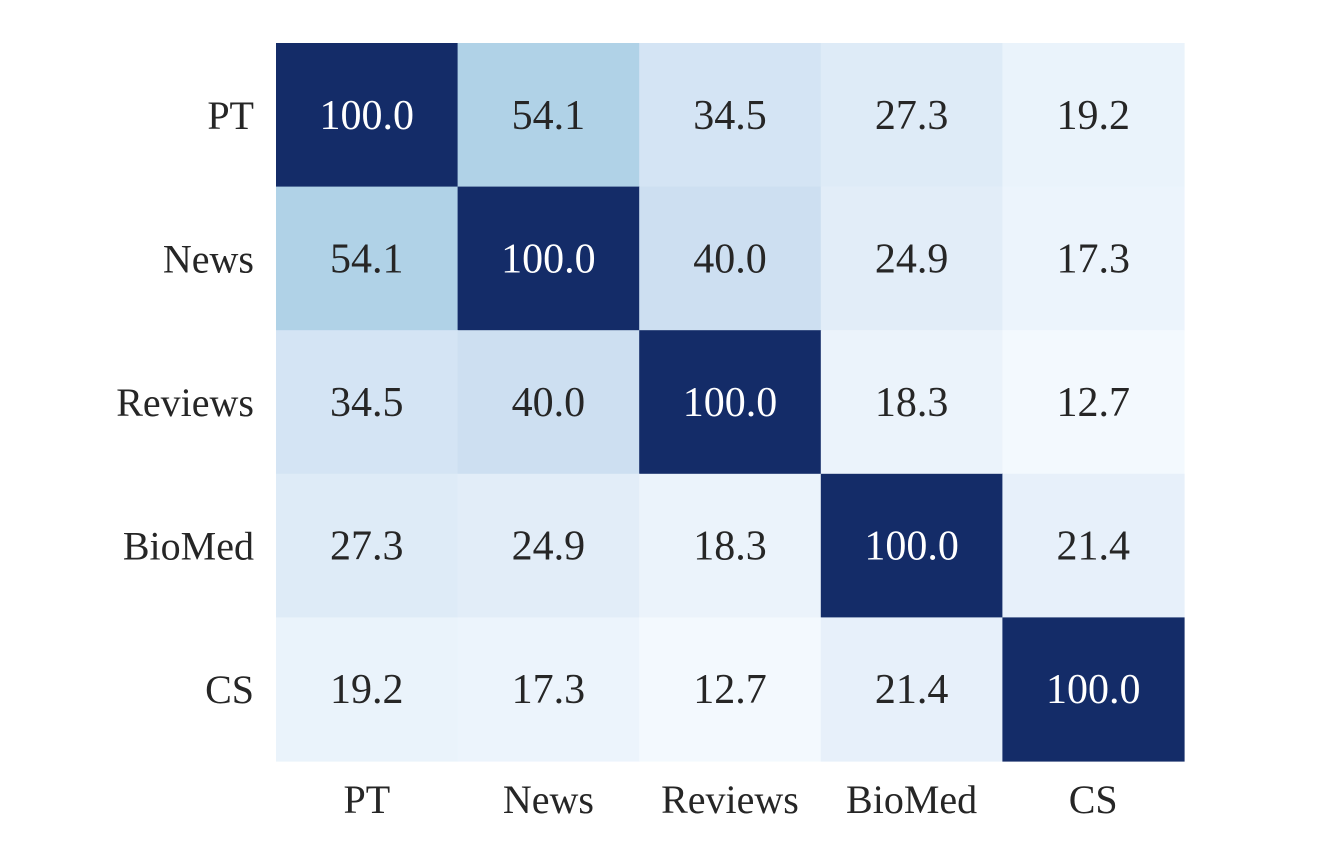  What do you see at coordinates (366, 799) in the screenshot?
I see `x-tick-label: PT` at bounding box center [366, 799].